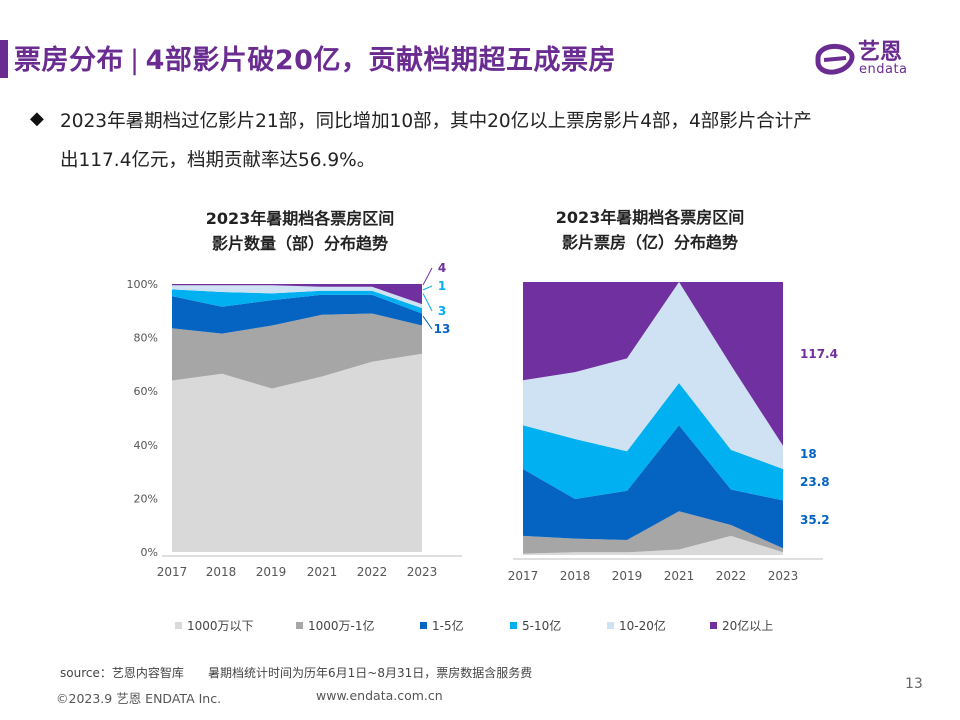 The width and height of the screenshot is (960, 720). Describe the element at coordinates (380, 60) in the screenshot. I see `headline: 4部影片破20亿，贡献档期超五成票房` at that location.